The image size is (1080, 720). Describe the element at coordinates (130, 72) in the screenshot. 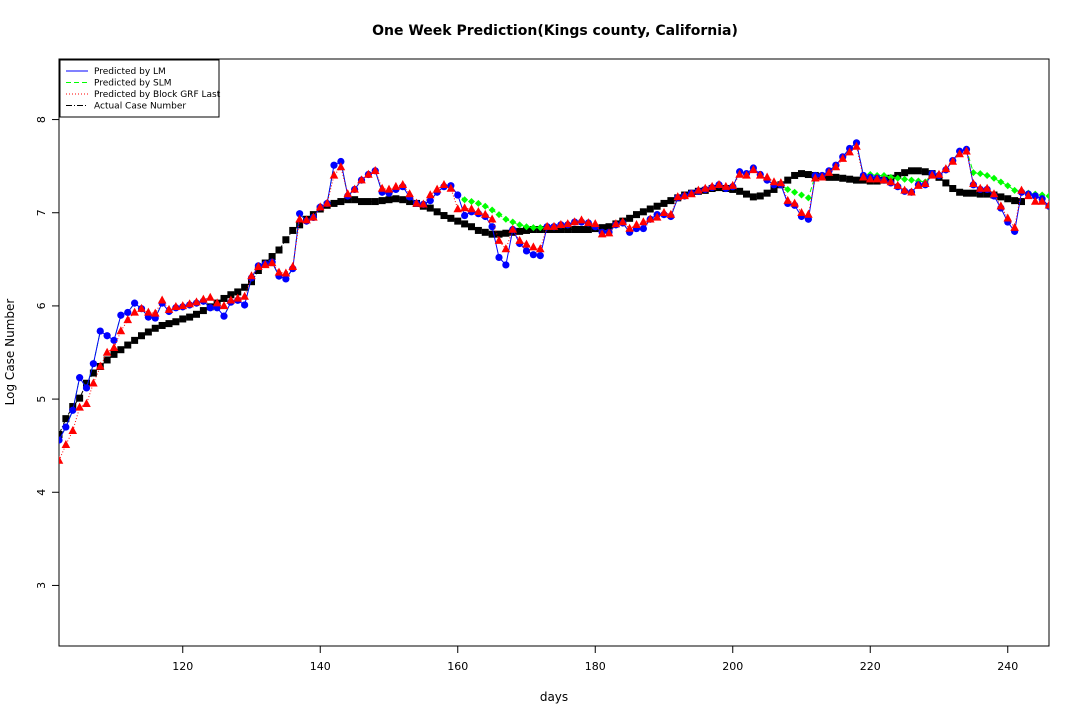

I see `legend-label: Predicted by LM` at that location.